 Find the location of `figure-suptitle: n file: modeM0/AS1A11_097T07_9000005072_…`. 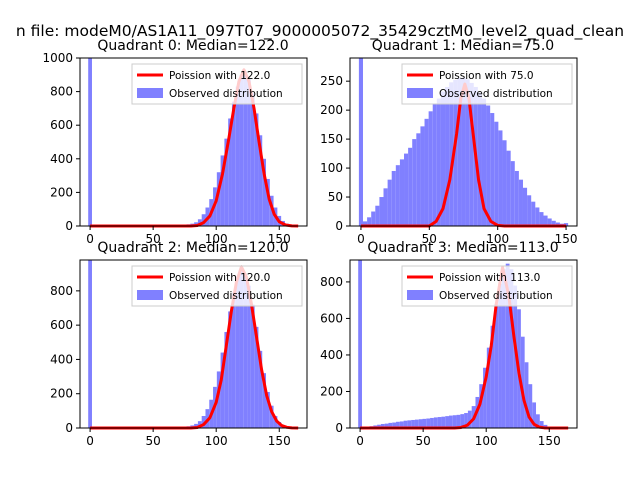

figure-suptitle: n file: modeM0/AS1A11_097T07_9000005072_… is located at coordinates (320, 31).